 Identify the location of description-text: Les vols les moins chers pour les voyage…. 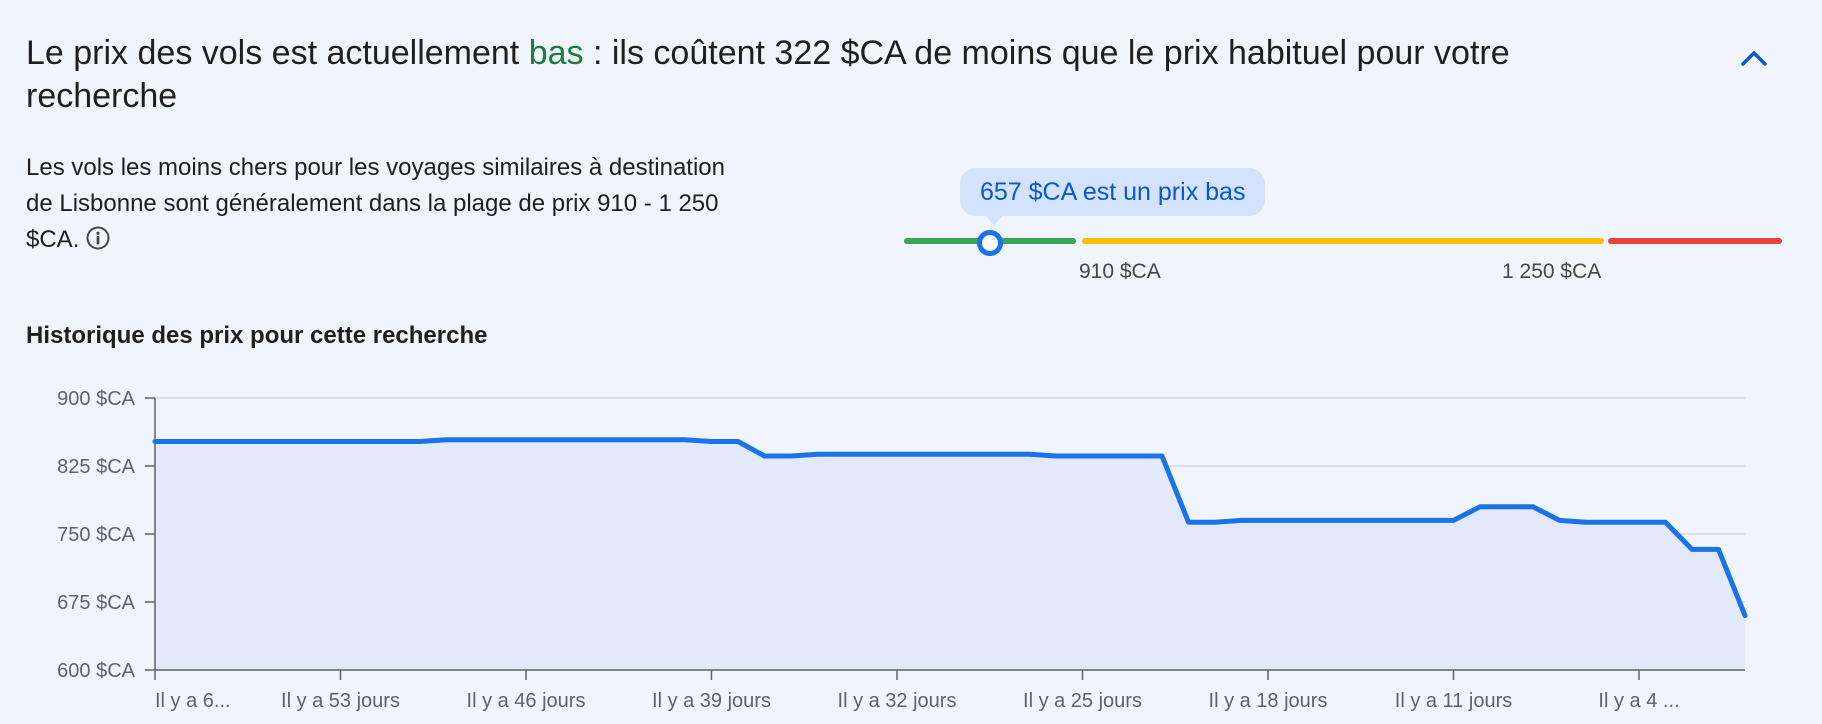
(375, 203).